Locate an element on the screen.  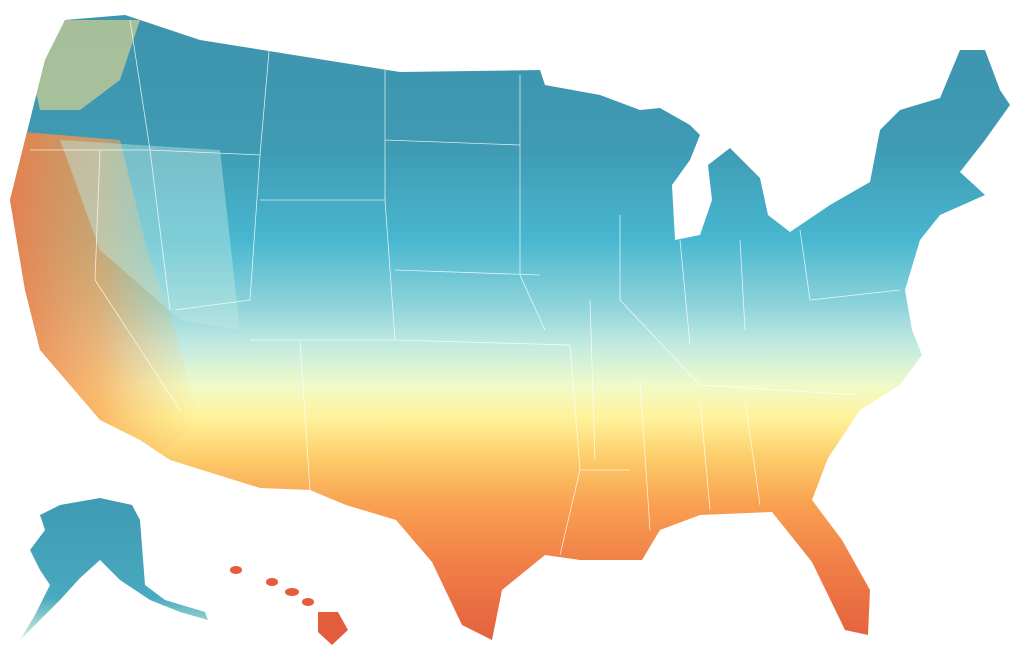
hawaii is located at coordinates (289, 605).